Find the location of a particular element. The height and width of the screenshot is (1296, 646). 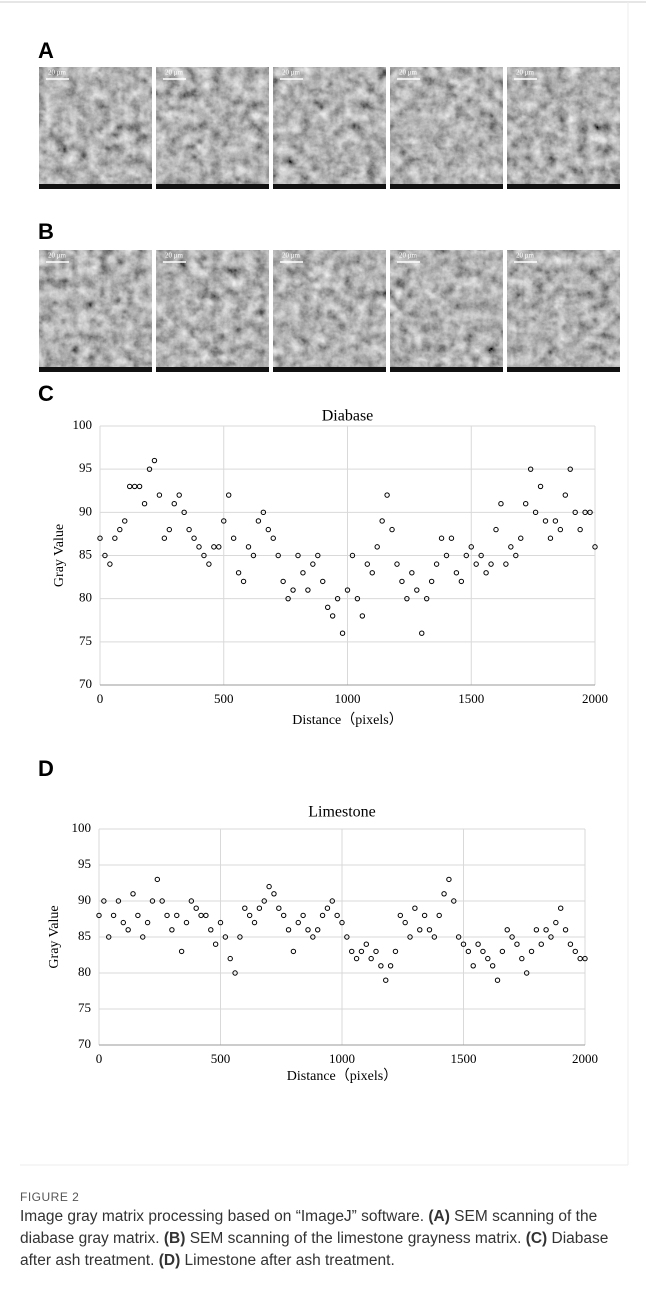

x-axis-label: Distance（pixels） is located at coordinates (347, 720).